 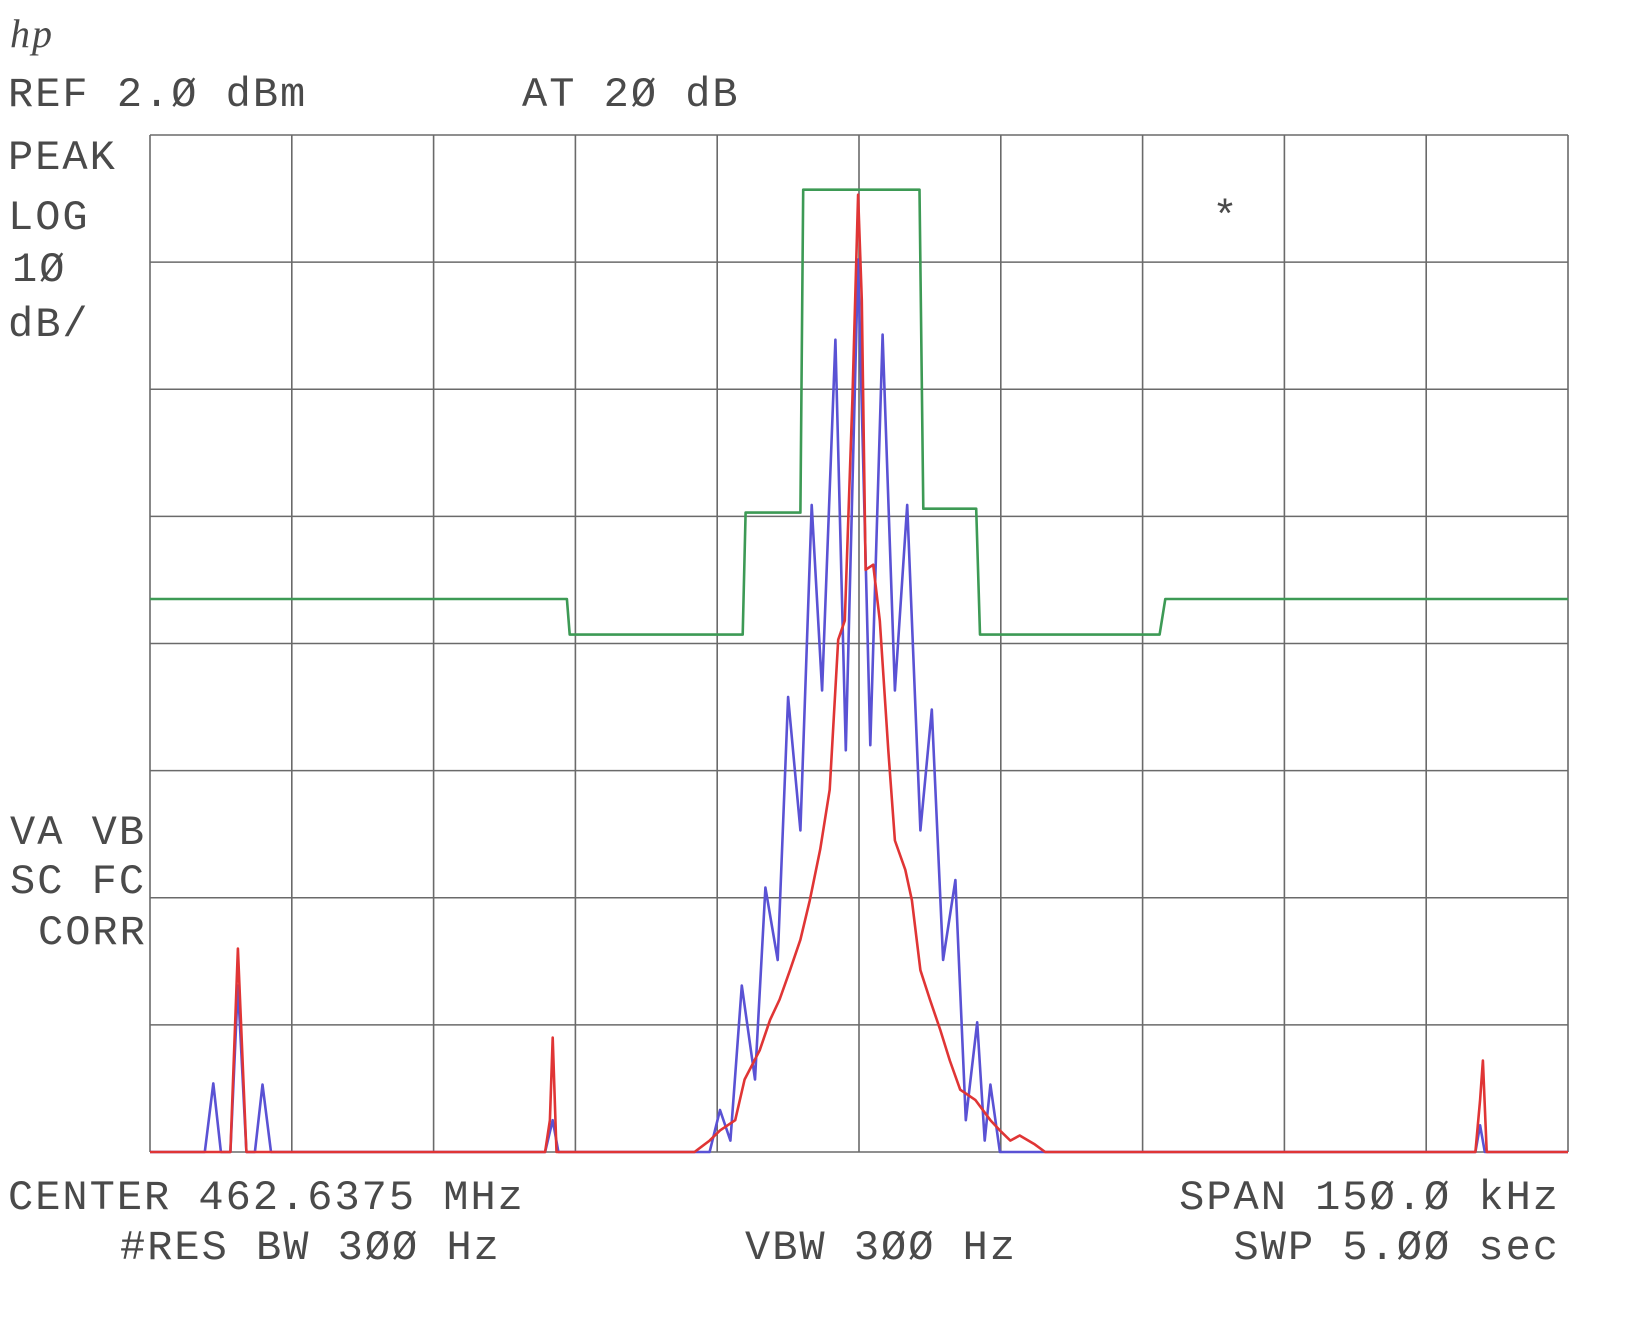 I want to click on annotation: *, so click(x=1225, y=218).